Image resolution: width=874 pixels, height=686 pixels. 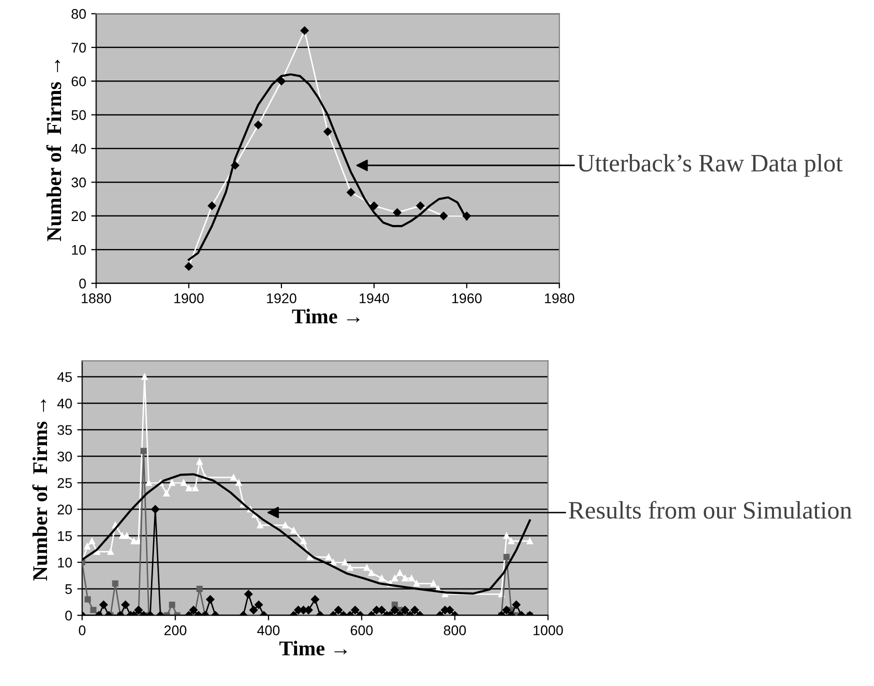 What do you see at coordinates (467, 298) in the screenshot?
I see `x-tick-label: 1960` at bounding box center [467, 298].